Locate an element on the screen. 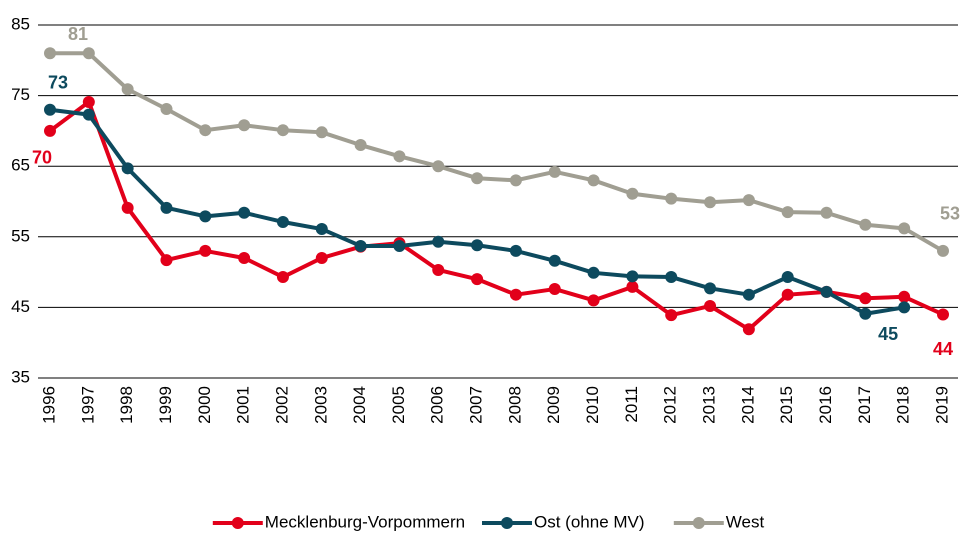 The height and width of the screenshot is (539, 961). x-tick-label: 2012 is located at coordinates (670, 405).